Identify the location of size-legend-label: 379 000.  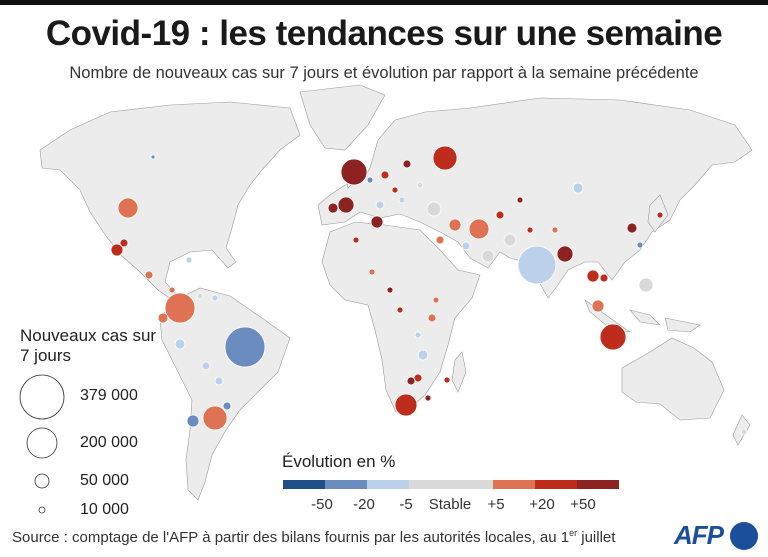
(109, 395).